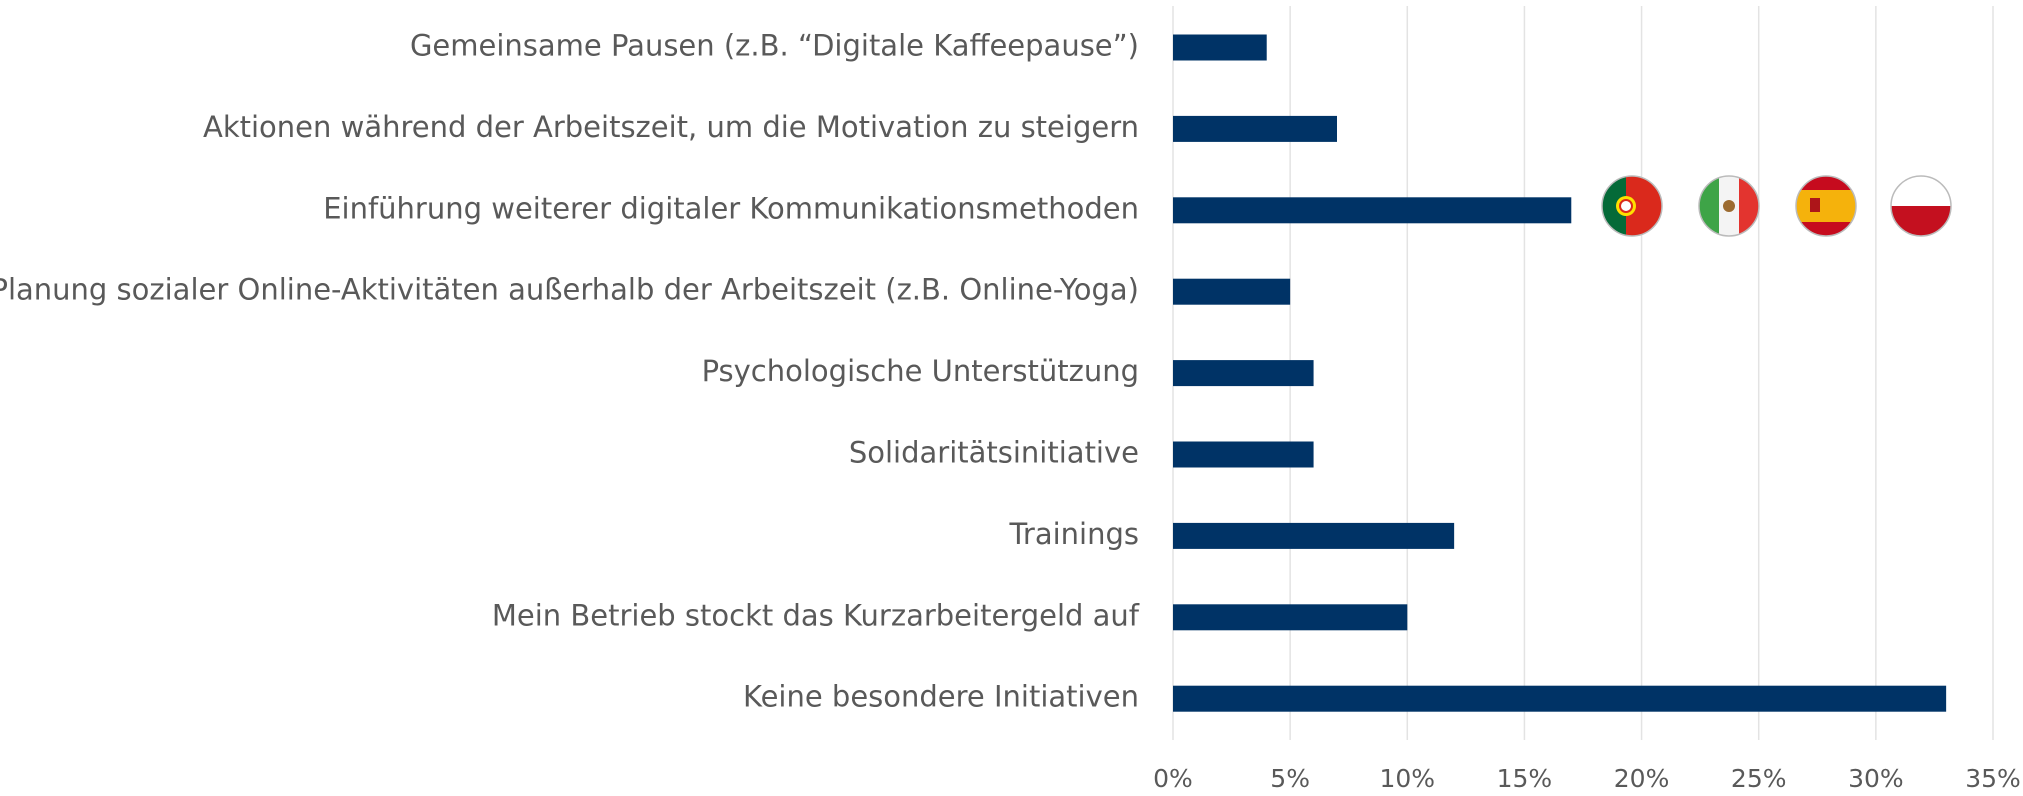 The image size is (2023, 796). What do you see at coordinates (1876, 778) in the screenshot?
I see `x-tick-label: 30%` at bounding box center [1876, 778].